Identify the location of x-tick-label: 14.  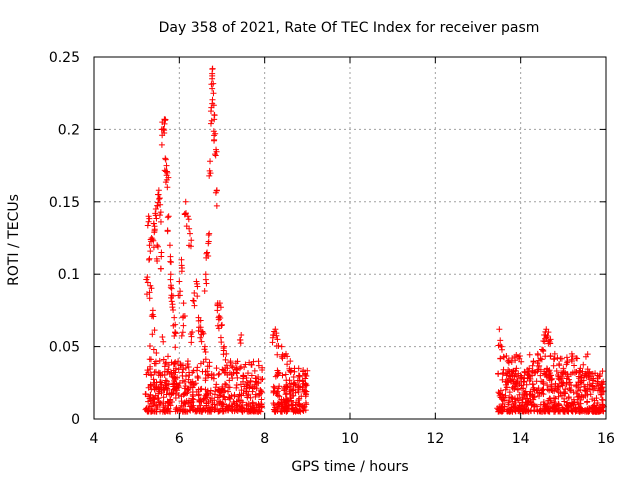
(521, 439).